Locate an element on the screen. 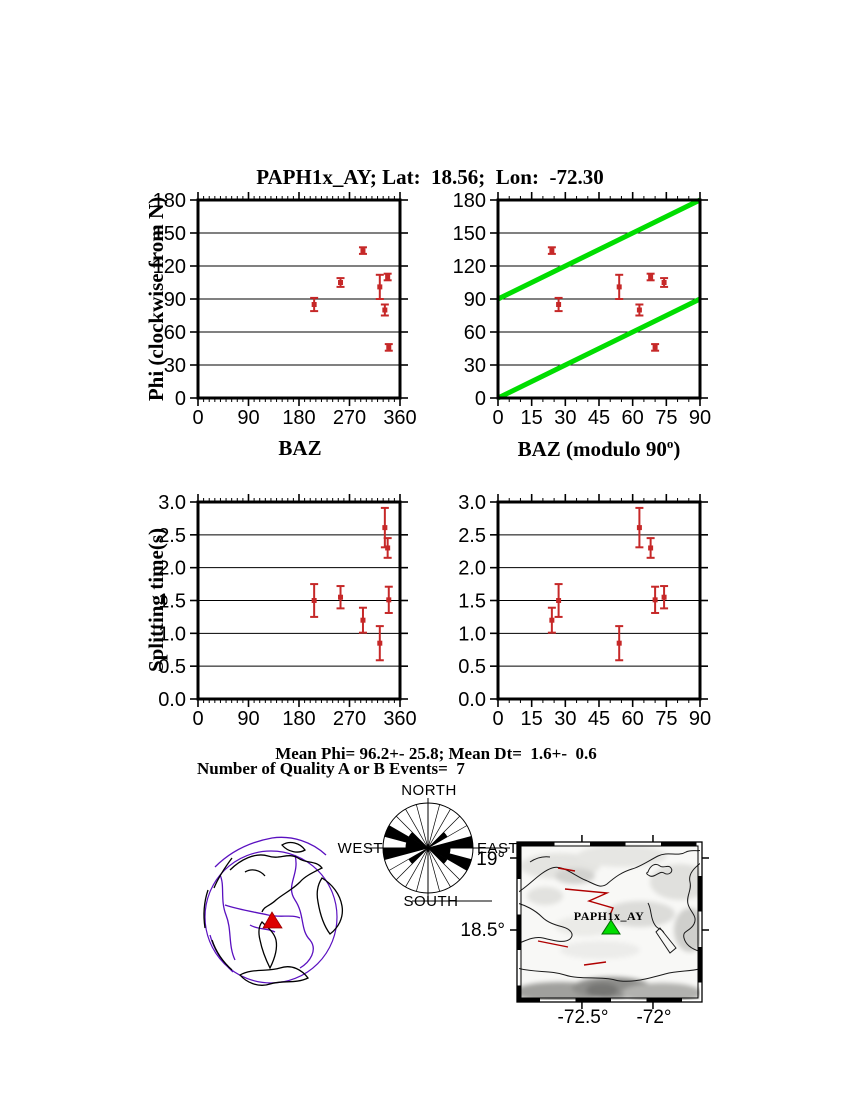 The width and height of the screenshot is (850, 1100). yaxis-title-phi: Phi (clockwise from N) is located at coordinates (156, 299).